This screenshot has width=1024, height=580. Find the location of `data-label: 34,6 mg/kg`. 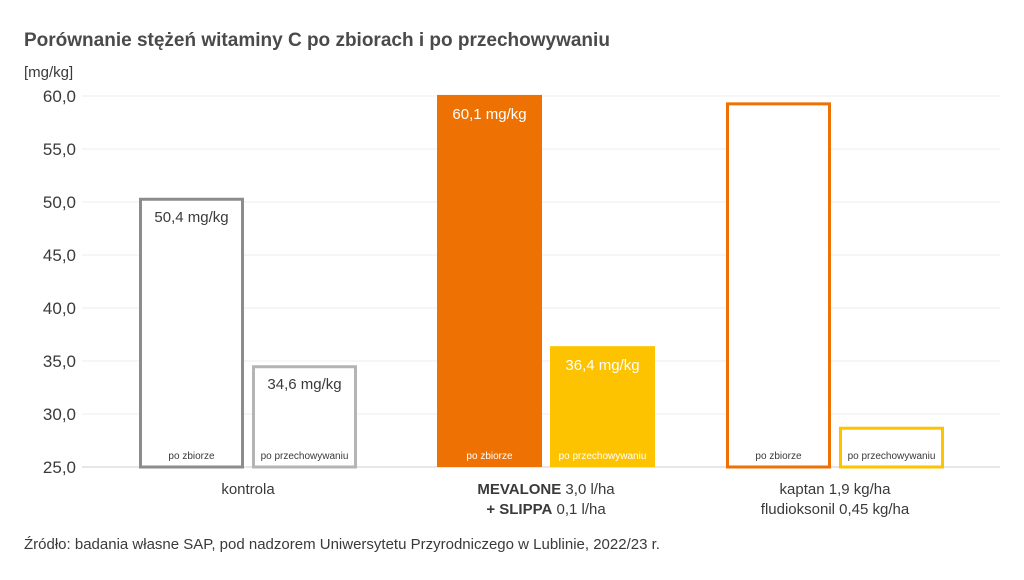

data-label: 34,6 mg/kg is located at coordinates (304, 384).